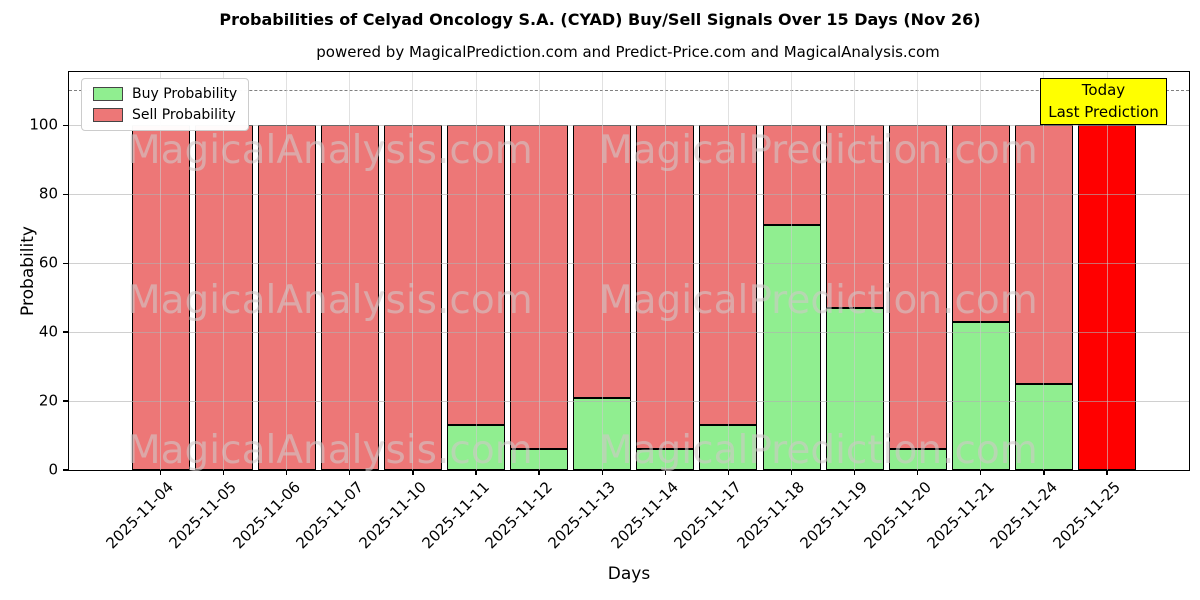 The height and width of the screenshot is (600, 1200). I want to click on legend-label-sell: Sell Probability, so click(184, 115).